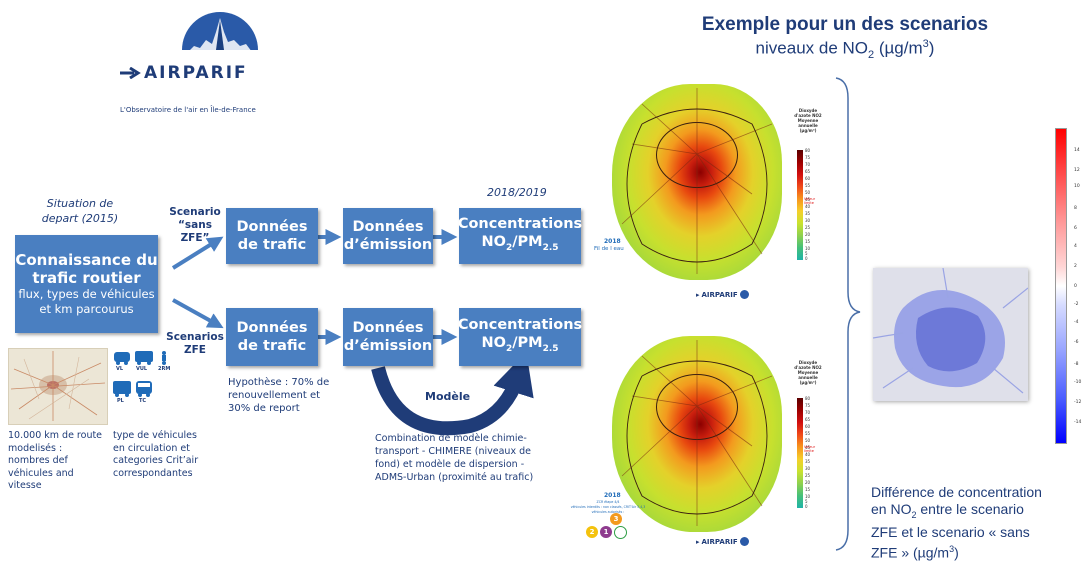 This screenshot has height=561, width=1089. I want to click on diff-tick: 6, so click(1075, 228).